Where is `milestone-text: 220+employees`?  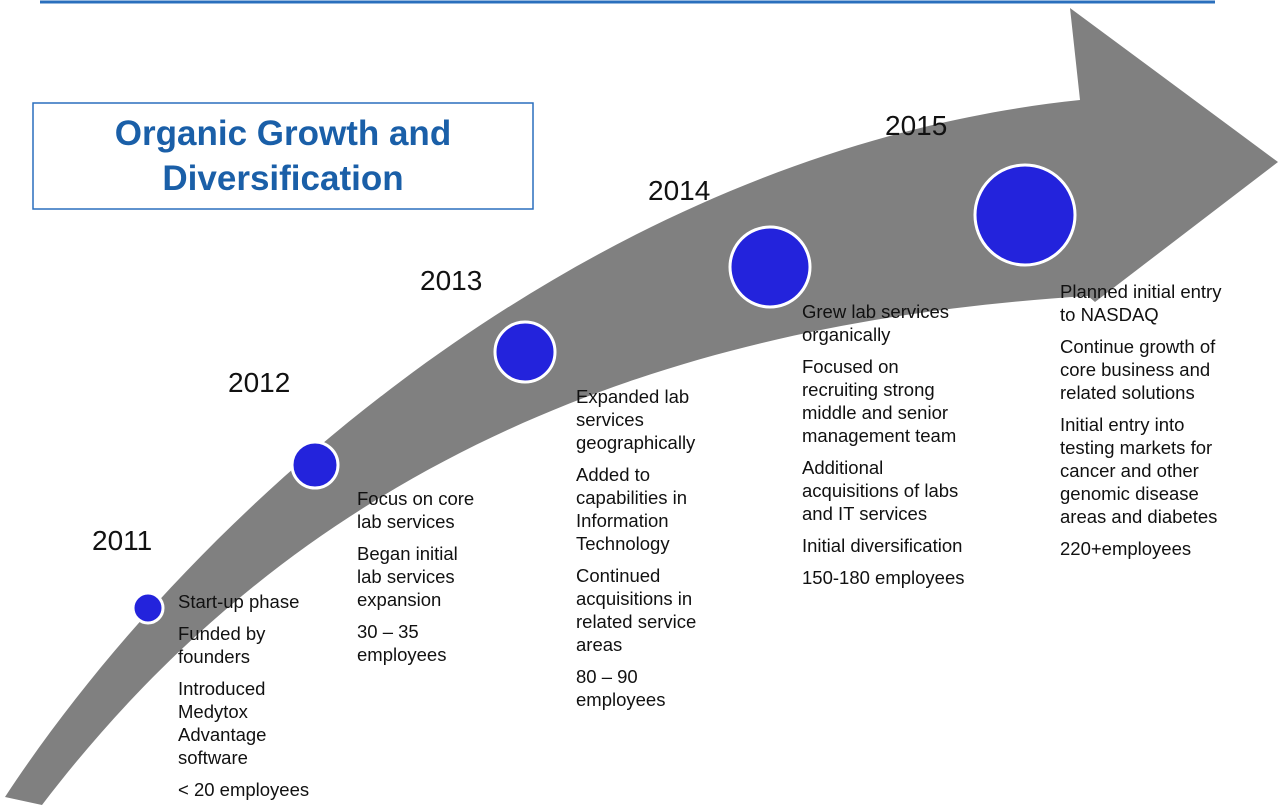 milestone-text: 220+employees is located at coordinates (1125, 548).